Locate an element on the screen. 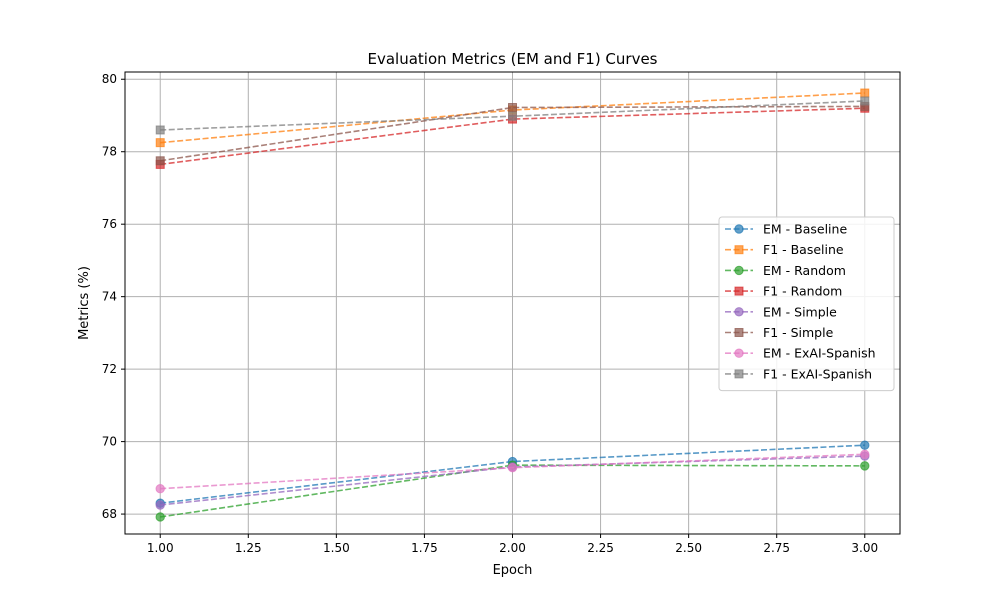  x-axis-label: Epoch is located at coordinates (513, 570).